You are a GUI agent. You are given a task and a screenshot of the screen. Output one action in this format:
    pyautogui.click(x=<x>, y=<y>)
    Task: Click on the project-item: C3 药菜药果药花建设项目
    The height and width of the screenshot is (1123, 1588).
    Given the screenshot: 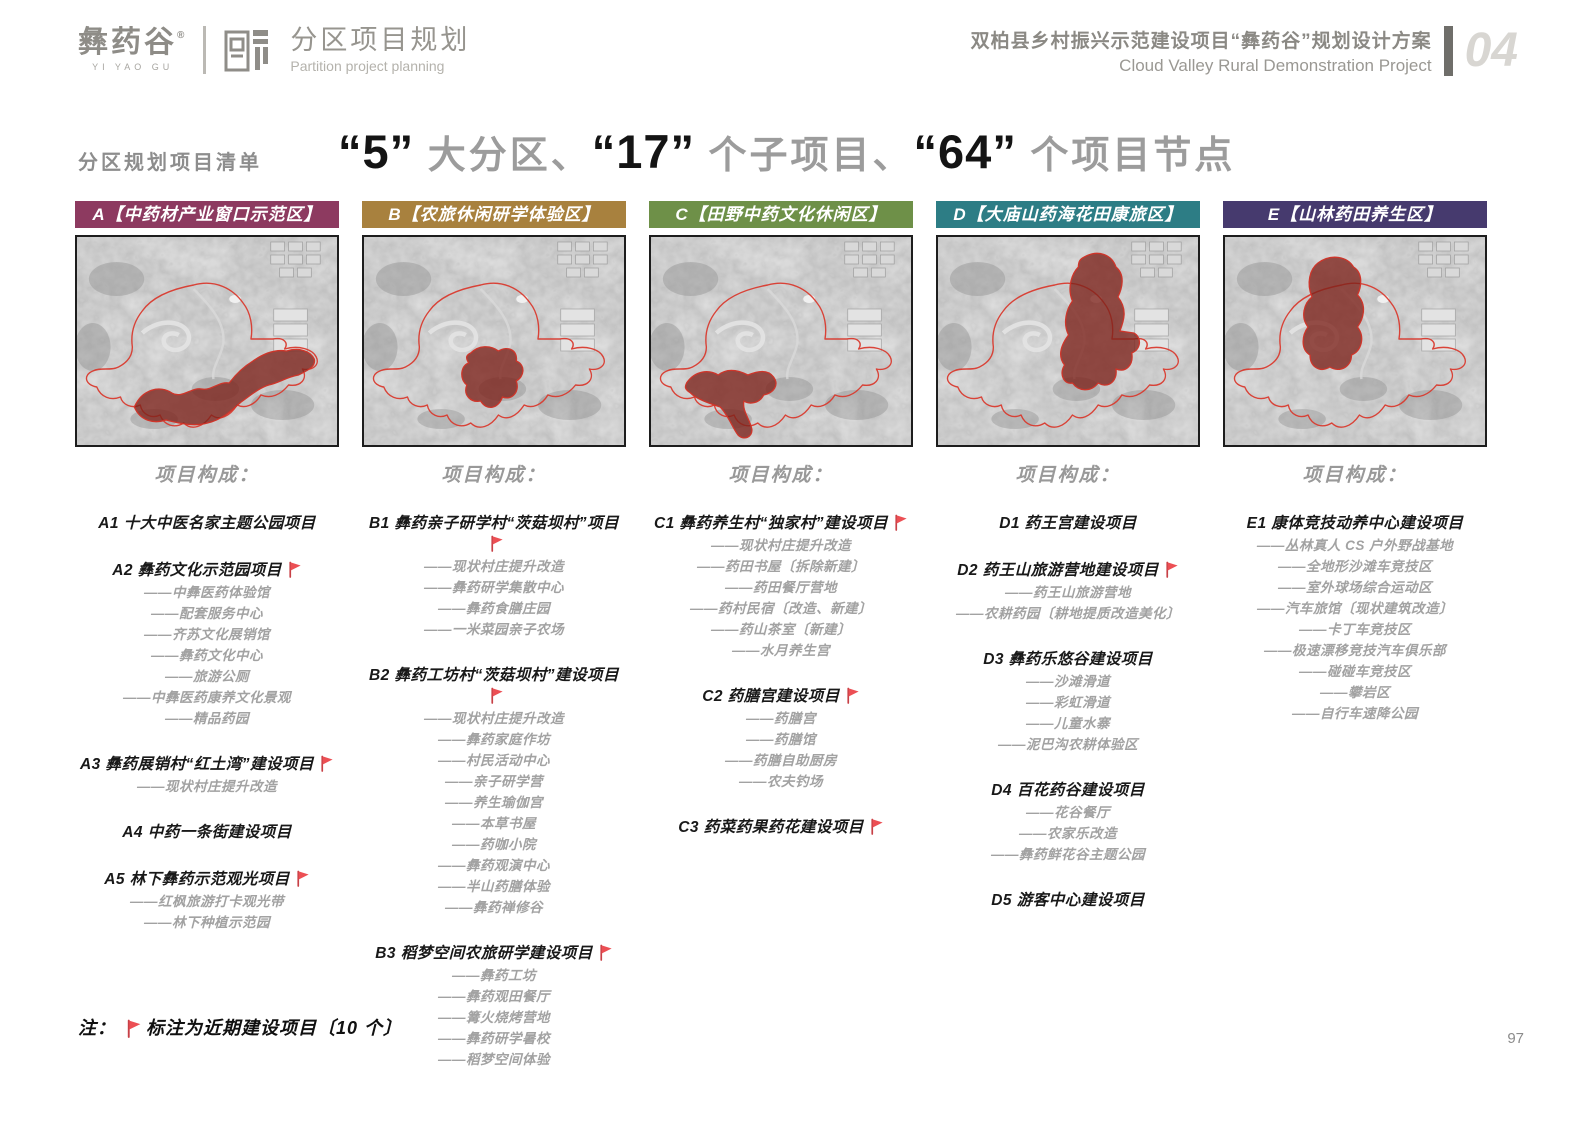 What is the action you would take?
    pyautogui.click(x=781, y=827)
    